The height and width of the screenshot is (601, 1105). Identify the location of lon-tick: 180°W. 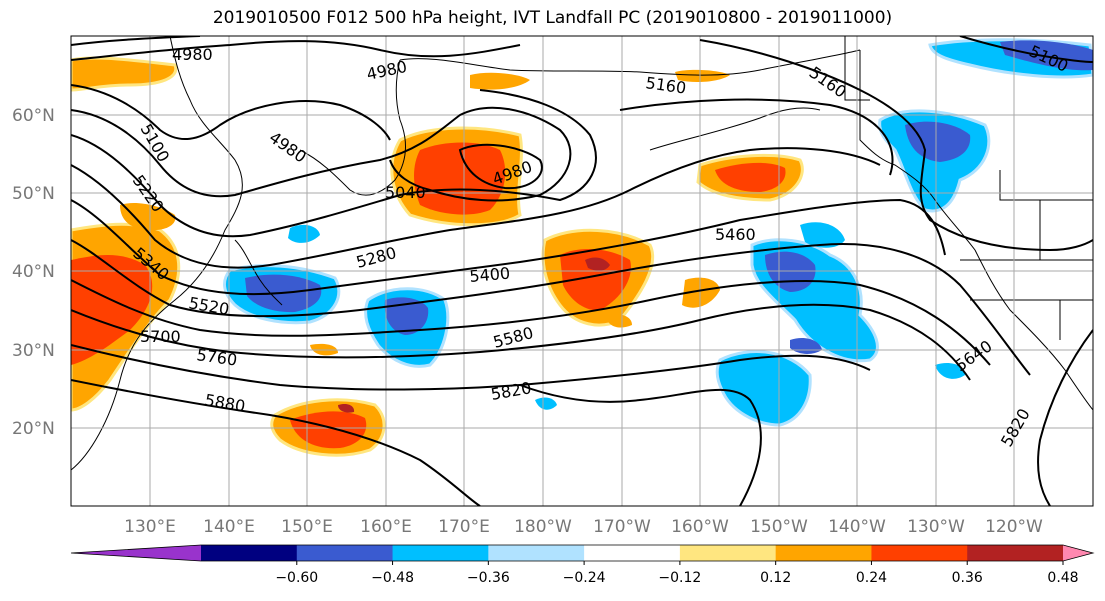
(543, 527).